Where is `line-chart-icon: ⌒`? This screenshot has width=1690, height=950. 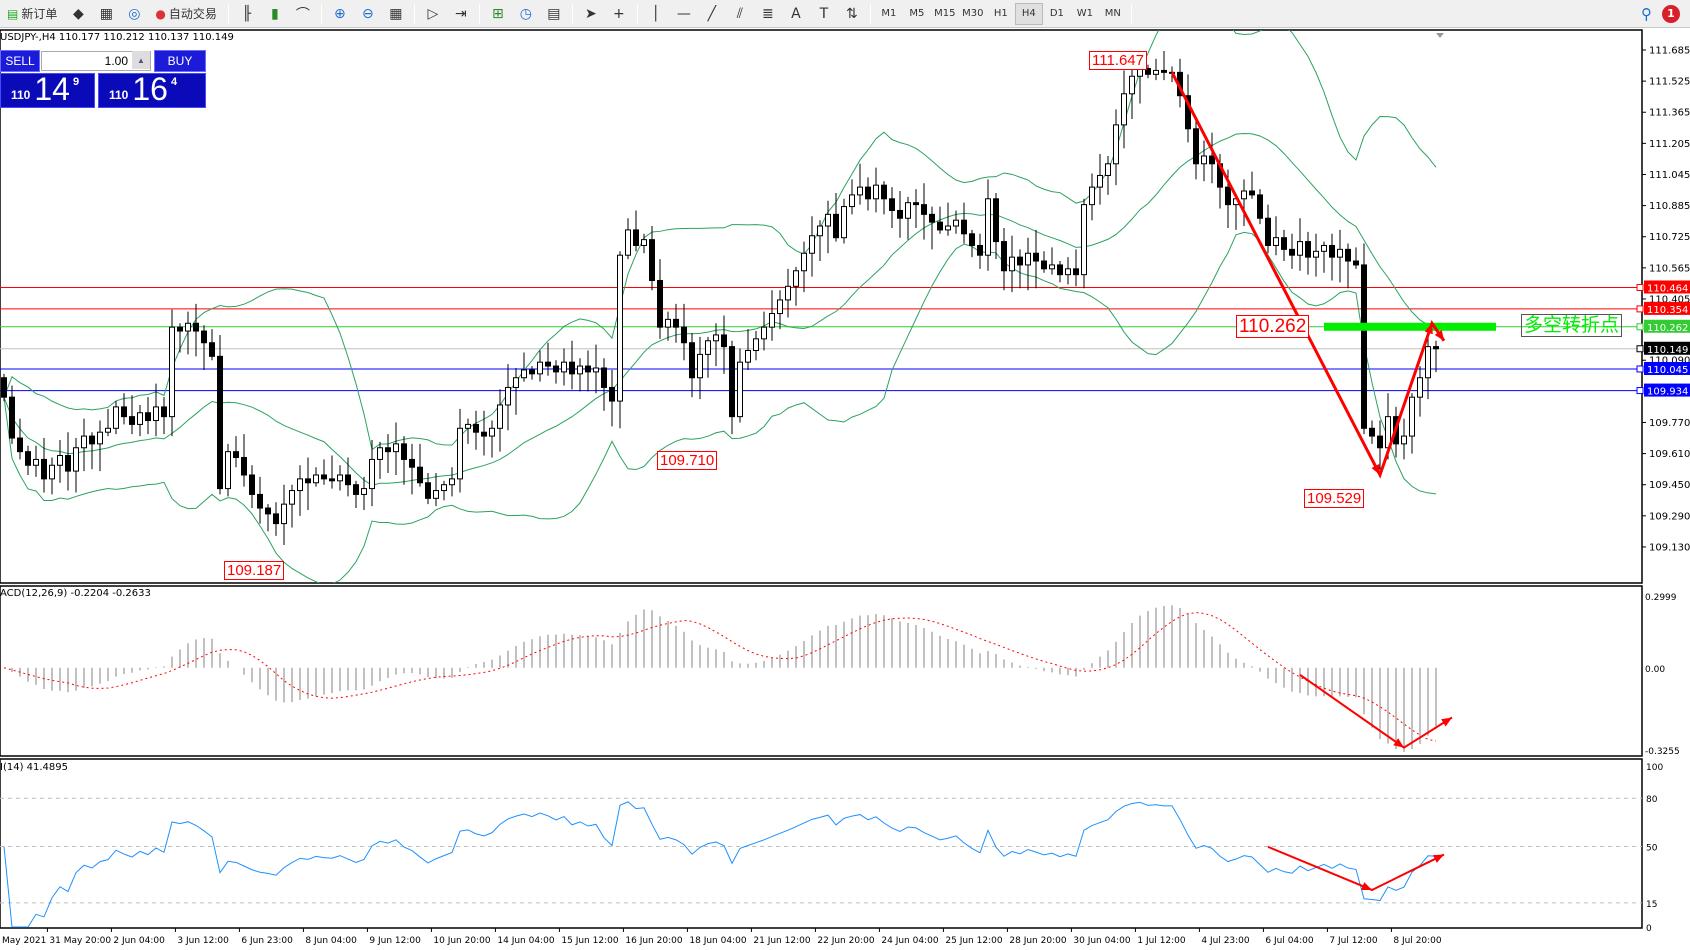
line-chart-icon: ⌒ is located at coordinates (302, 14).